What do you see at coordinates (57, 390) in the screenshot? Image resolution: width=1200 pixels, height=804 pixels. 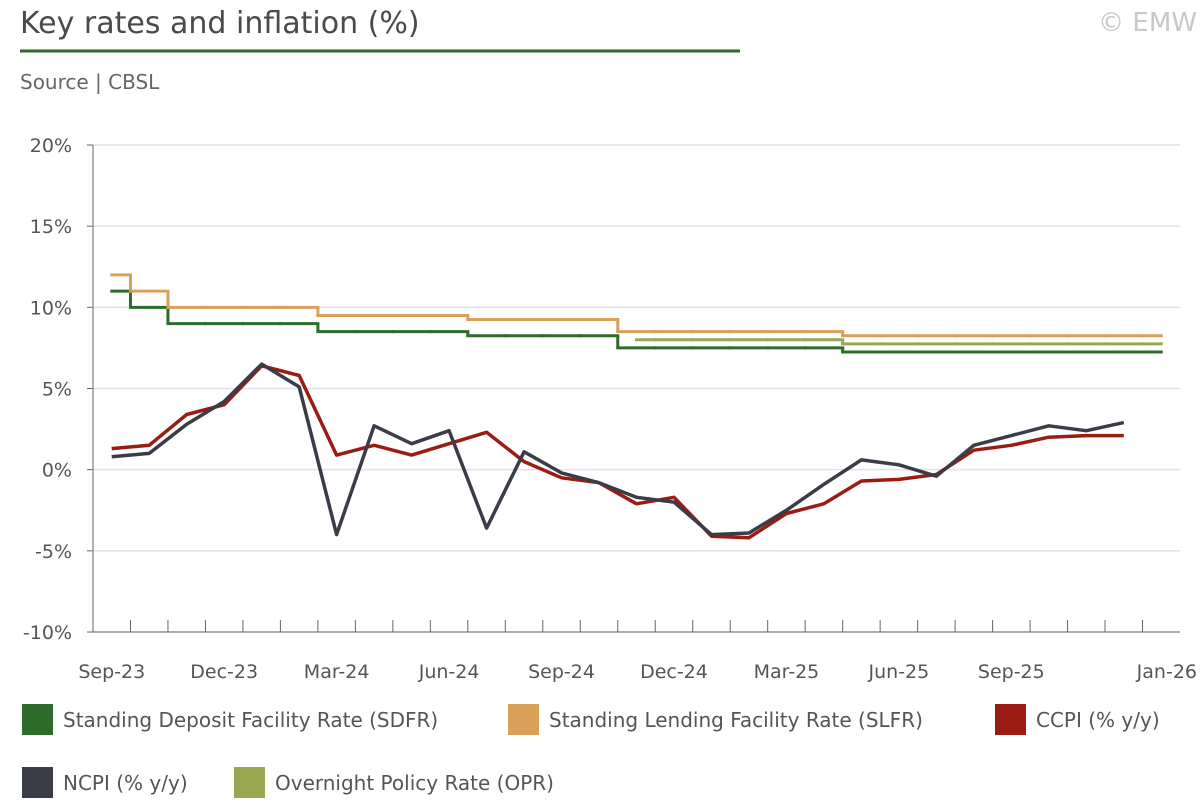 I see `y-tick-label: 5%` at bounding box center [57, 390].